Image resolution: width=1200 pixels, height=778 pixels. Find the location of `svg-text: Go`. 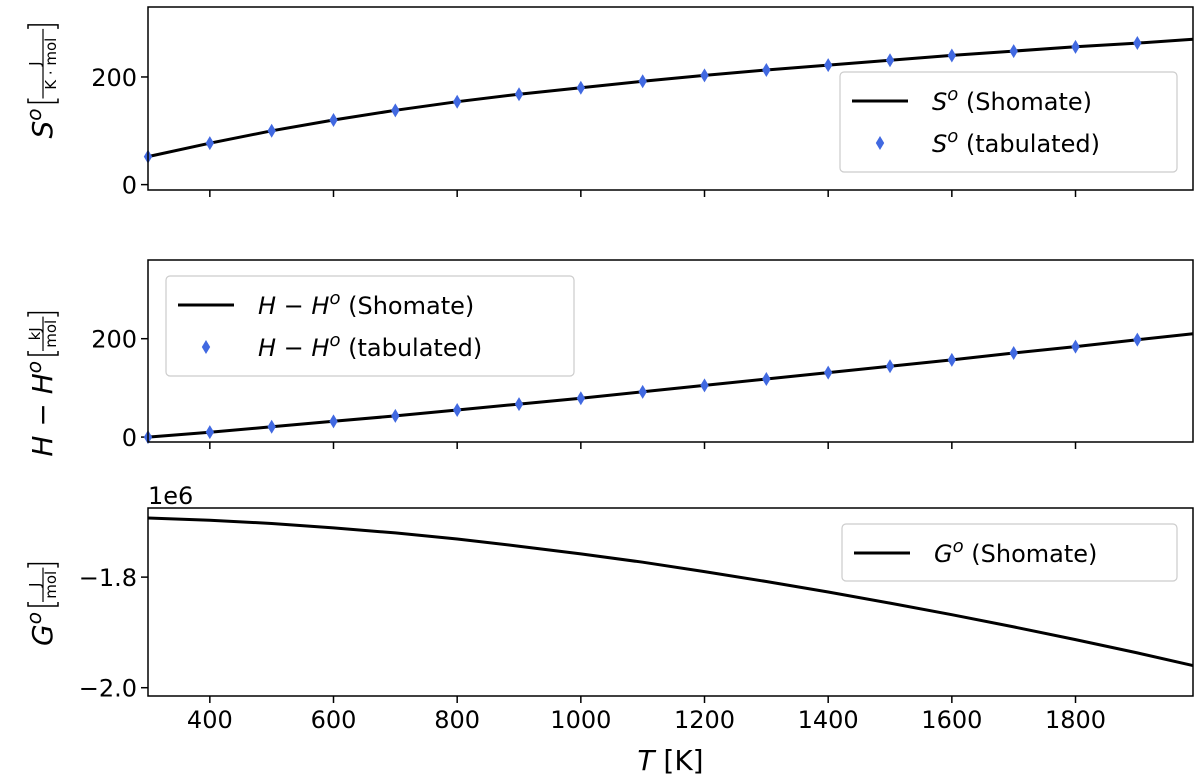

svg-text: Go is located at coordinates (40, 629).